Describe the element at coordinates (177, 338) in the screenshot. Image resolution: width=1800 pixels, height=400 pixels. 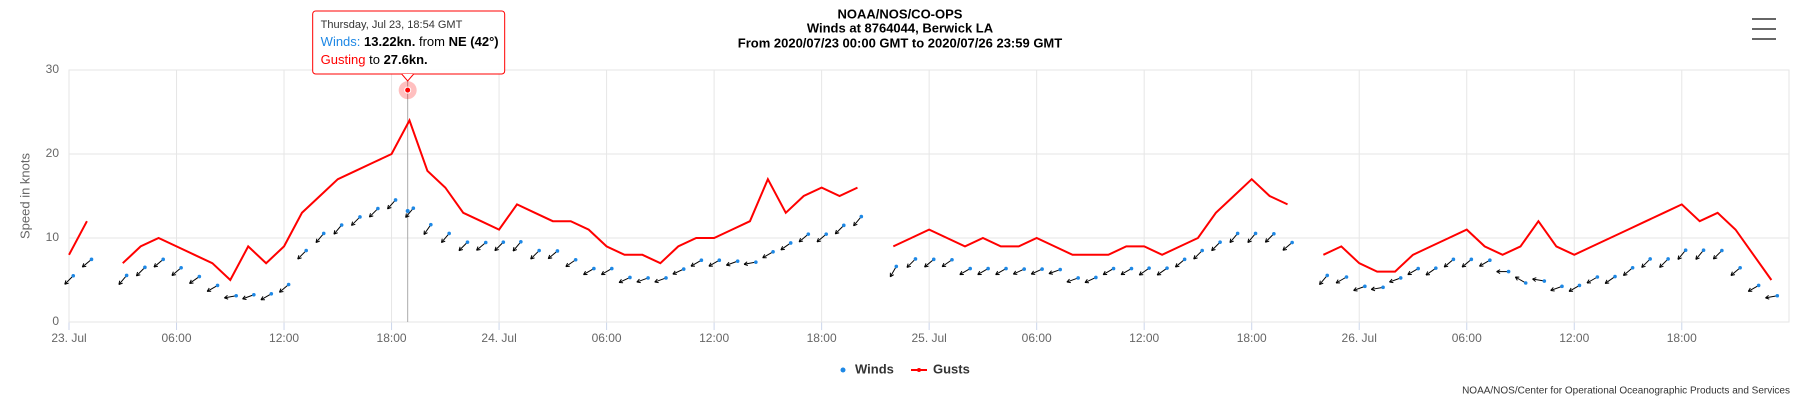
I see `x-tick-label: 06:00` at that location.